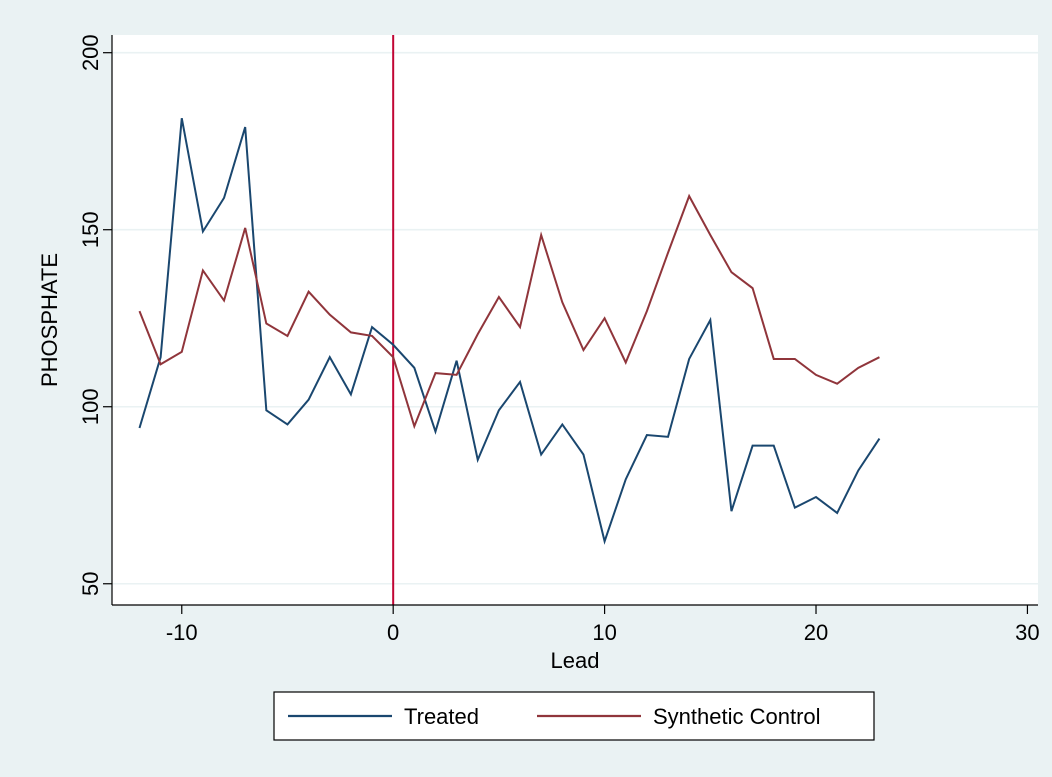 Image resolution: width=1052 pixels, height=777 pixels. What do you see at coordinates (575, 660) in the screenshot?
I see `x-axis-label: Lead` at bounding box center [575, 660].